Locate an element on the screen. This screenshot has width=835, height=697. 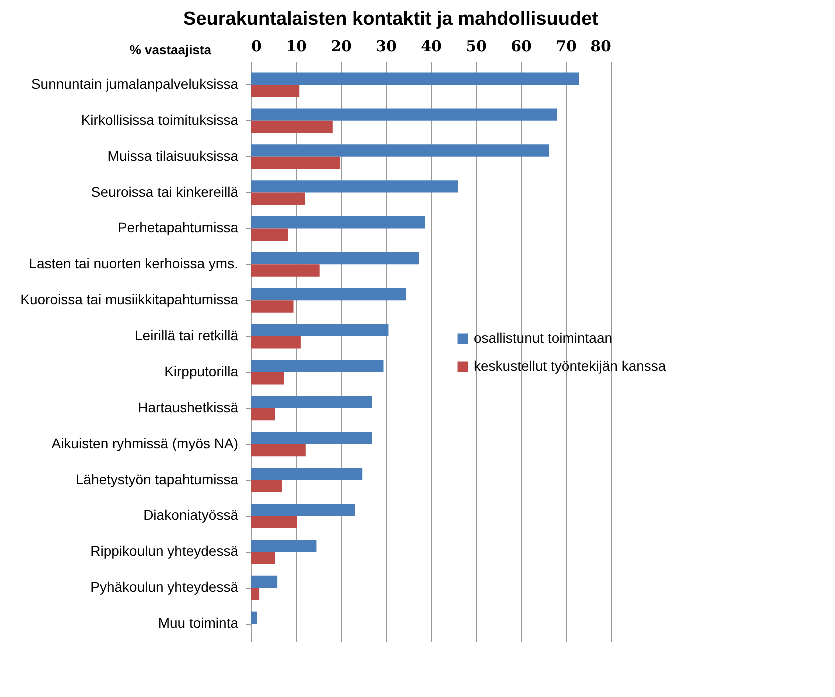
y-tick-label: Hartaushetkissä is located at coordinates (188, 407).